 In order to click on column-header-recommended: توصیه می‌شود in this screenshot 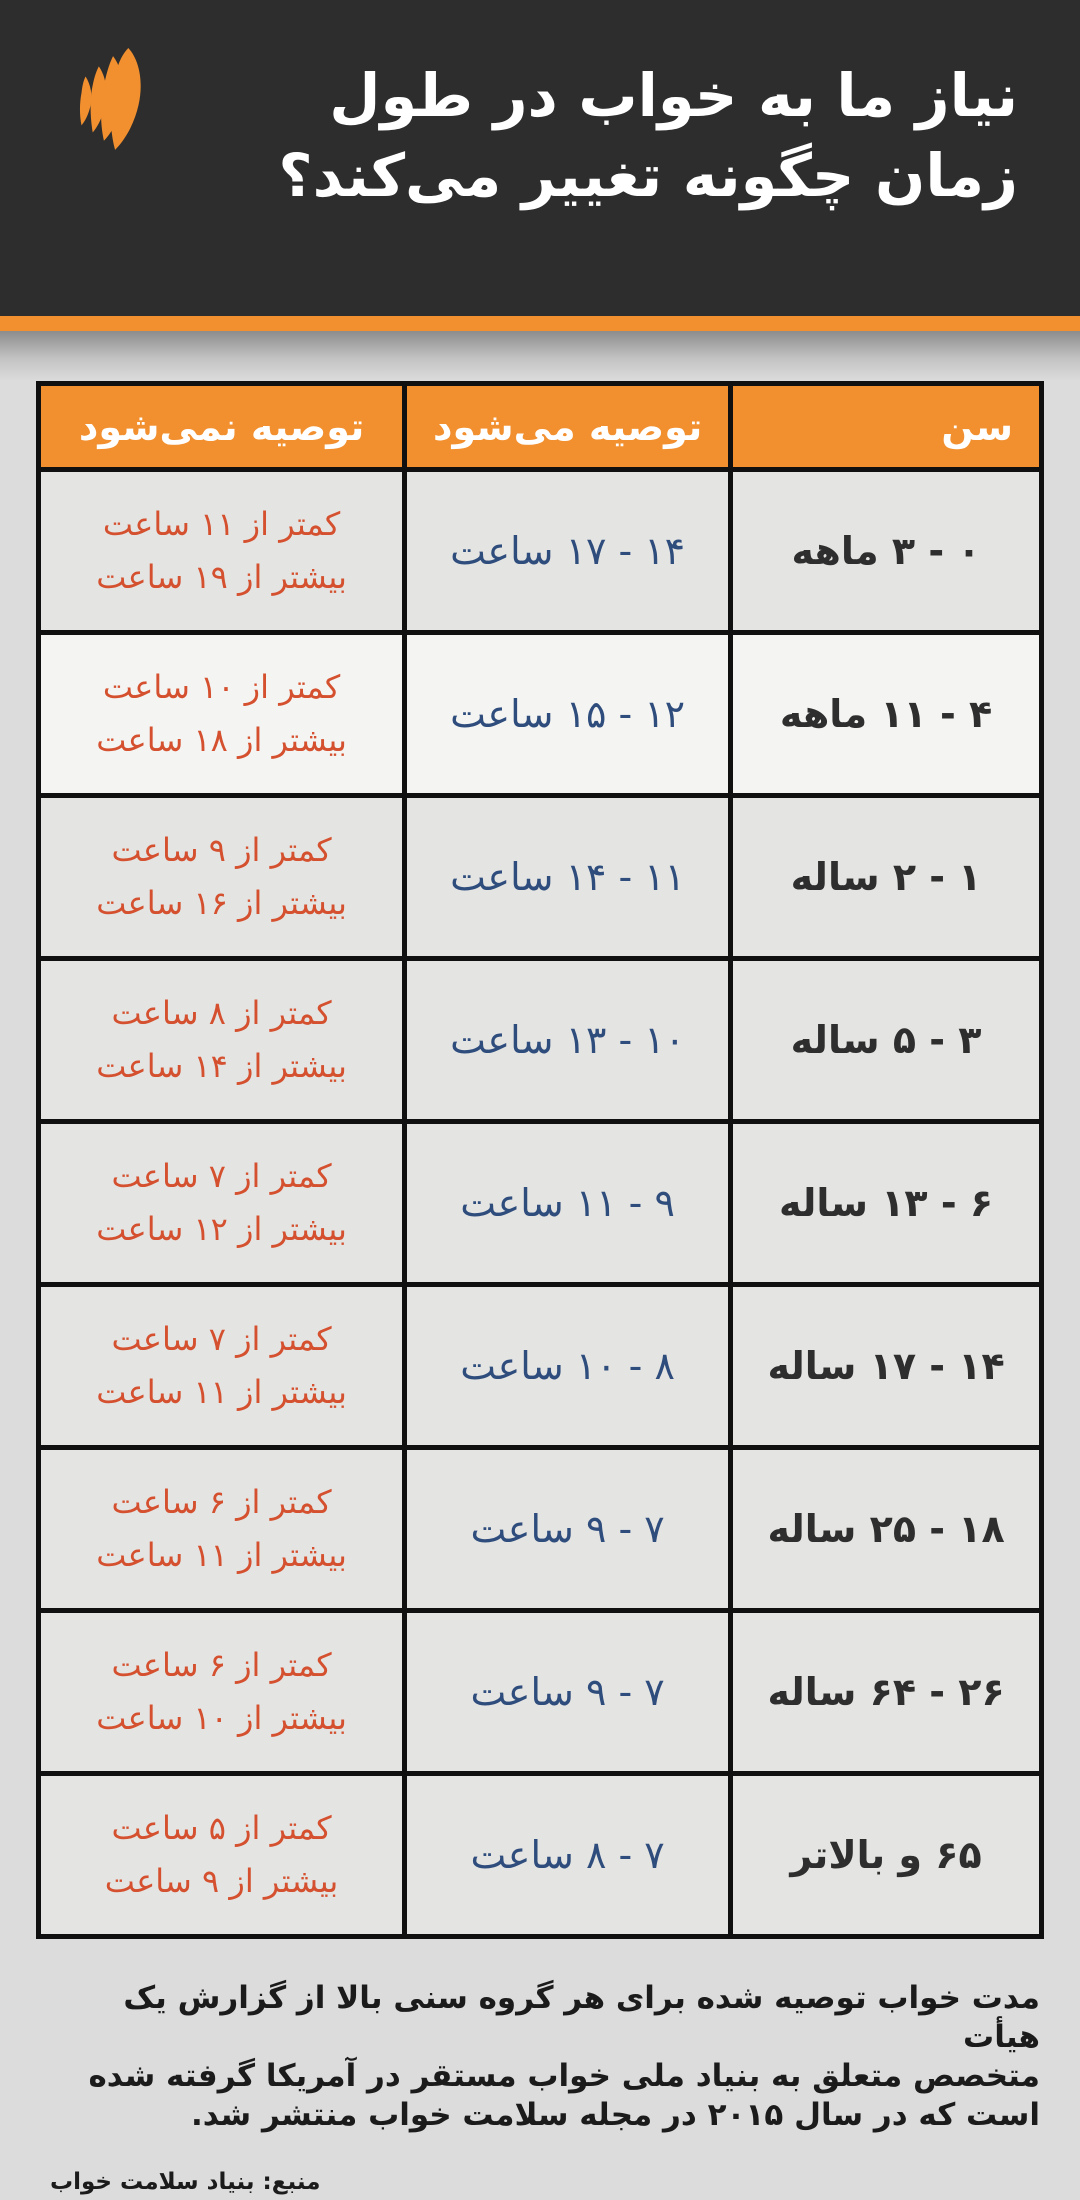, I will do `click(568, 426)`.